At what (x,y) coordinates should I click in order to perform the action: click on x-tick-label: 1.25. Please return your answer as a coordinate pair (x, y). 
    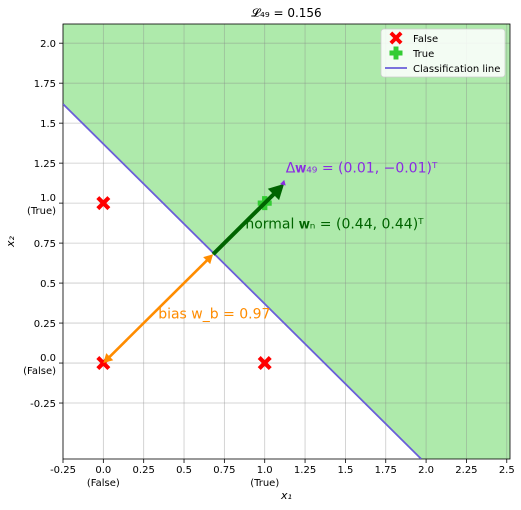
    Looking at the image, I should click on (305, 470).